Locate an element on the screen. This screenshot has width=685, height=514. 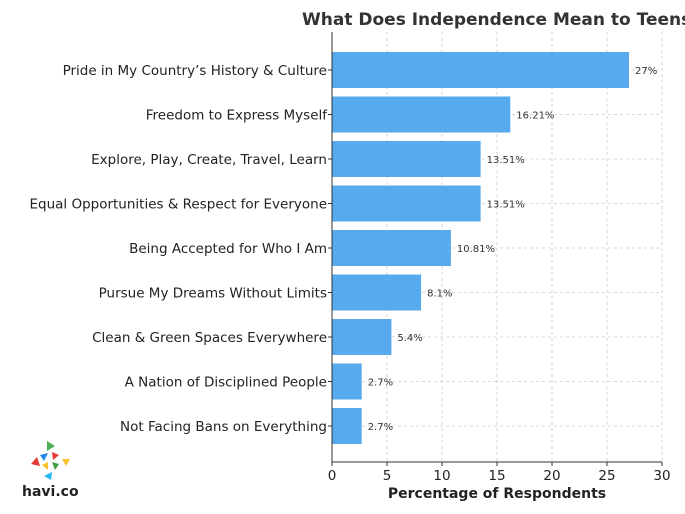
x-tick-label: 15 is located at coordinates (496, 476).